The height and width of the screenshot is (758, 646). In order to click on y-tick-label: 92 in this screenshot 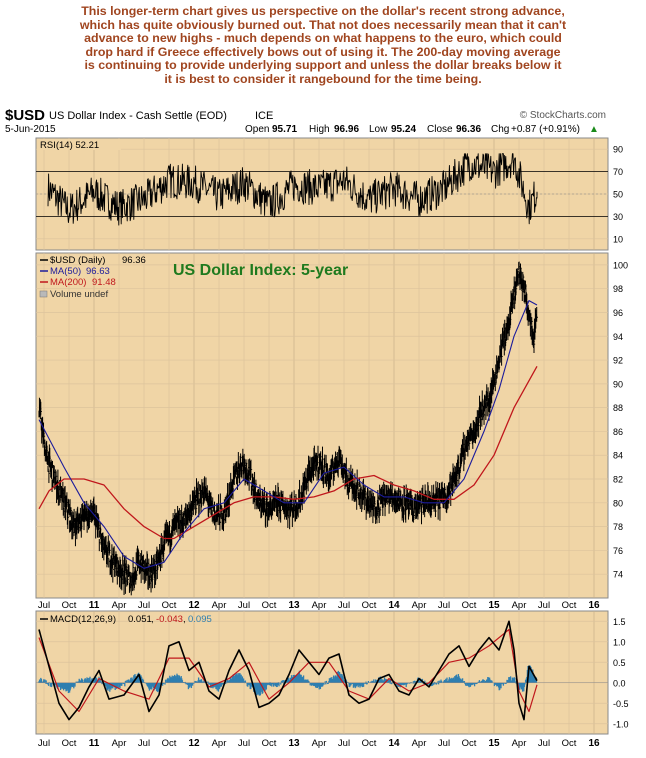, I will do `click(618, 361)`.